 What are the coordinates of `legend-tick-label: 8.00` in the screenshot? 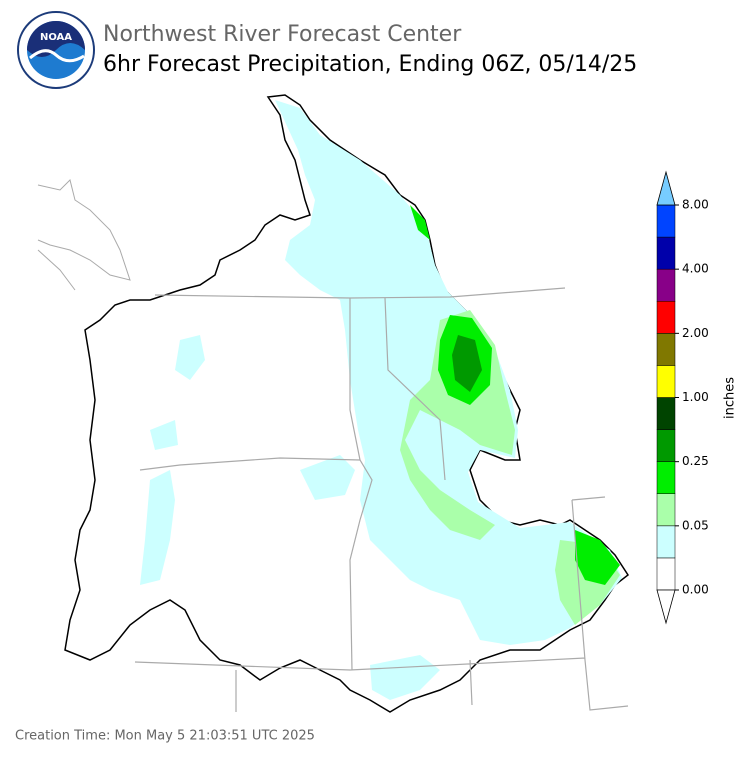 It's located at (695, 205).